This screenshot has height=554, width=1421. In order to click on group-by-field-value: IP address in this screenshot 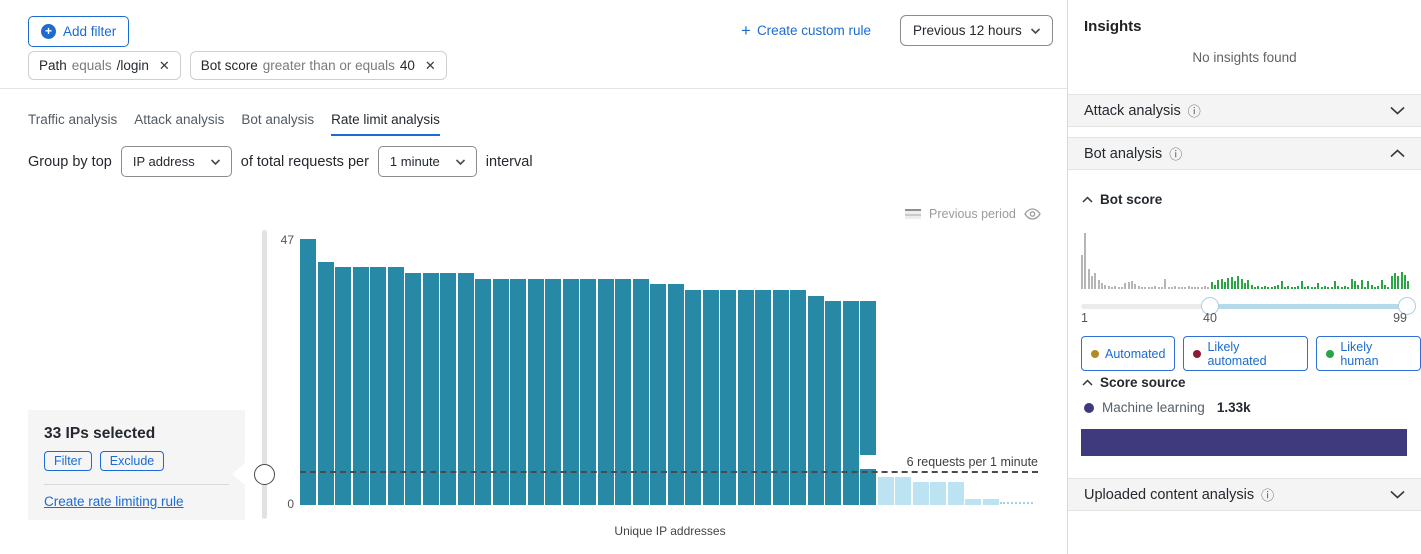, I will do `click(163, 161)`.